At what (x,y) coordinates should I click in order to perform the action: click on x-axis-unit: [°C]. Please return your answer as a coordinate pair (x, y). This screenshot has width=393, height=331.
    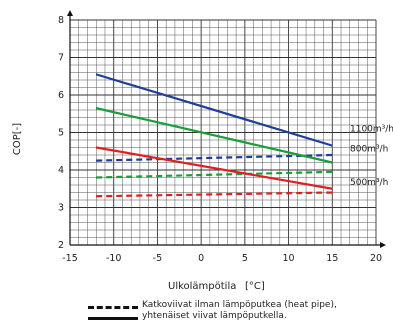
    Looking at the image, I should click on (255, 286).